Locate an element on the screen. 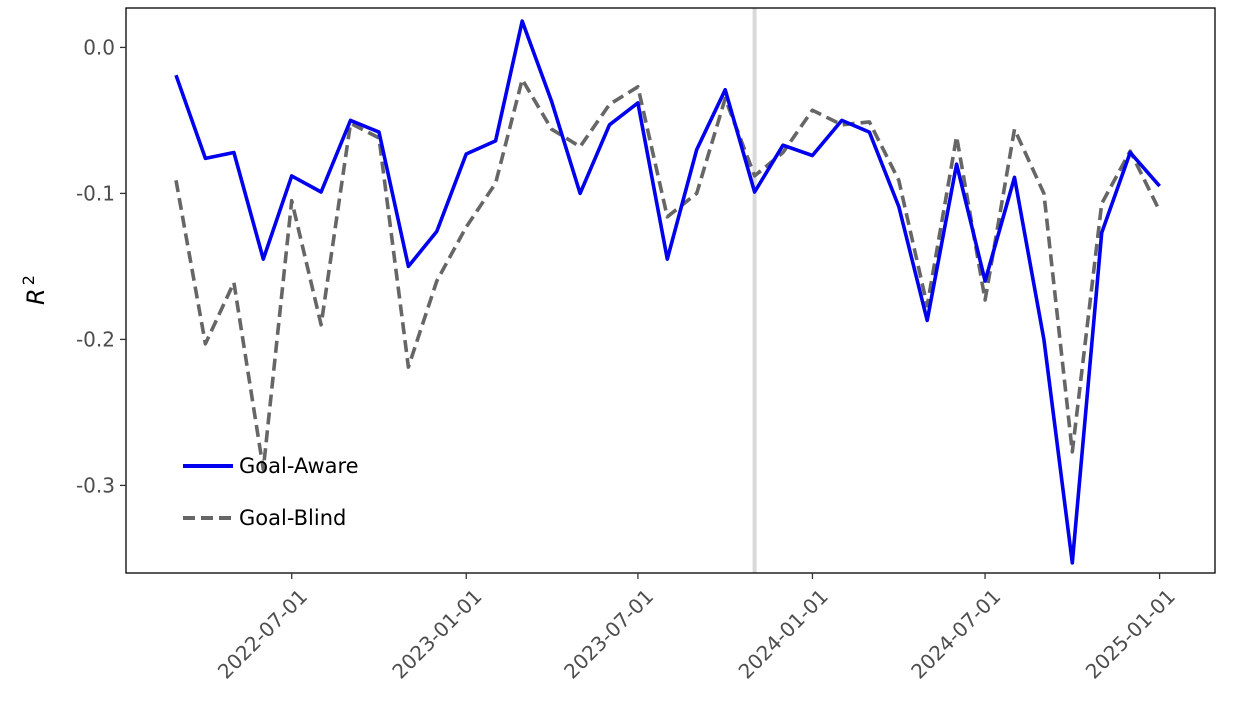 This screenshot has height=711, width=1241. y-axis-title-superscript: 2 is located at coordinates (28, 280).